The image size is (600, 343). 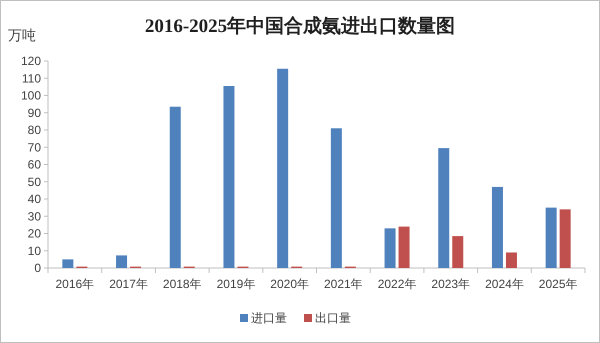 What do you see at coordinates (35, 113) in the screenshot?
I see `y-tick-label: 90` at bounding box center [35, 113].